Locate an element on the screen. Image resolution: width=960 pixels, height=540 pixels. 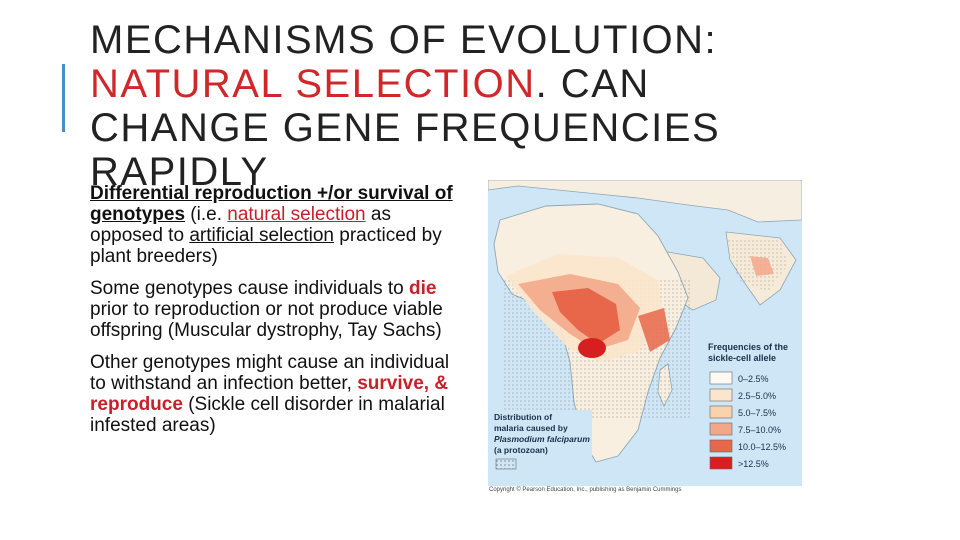
survive-reproduce-term: survive, & reproduce is located at coordinates (269, 394).